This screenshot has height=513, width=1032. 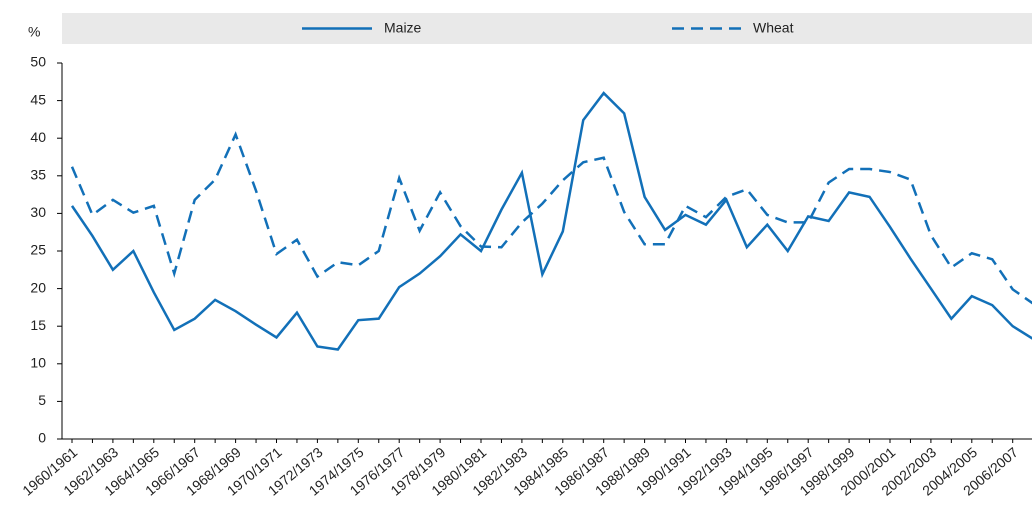 What do you see at coordinates (42, 400) in the screenshot?
I see `y-tick-label: 5` at bounding box center [42, 400].